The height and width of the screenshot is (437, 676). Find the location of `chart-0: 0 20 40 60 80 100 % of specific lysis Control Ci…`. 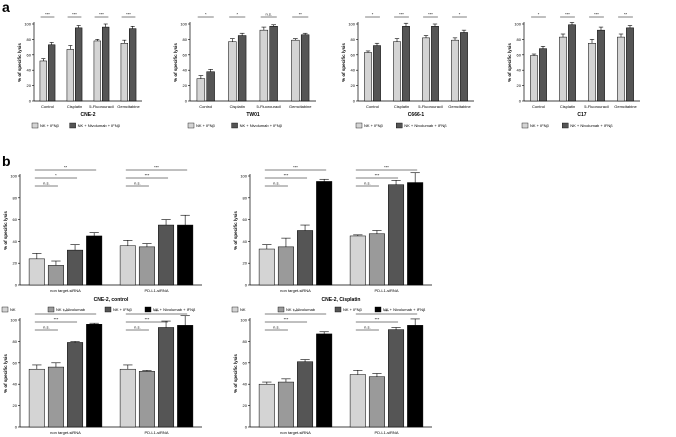

chart-0: 0 20 40 60 80 100 % of specific lysis Control Ci… is located at coordinates (79, 70).